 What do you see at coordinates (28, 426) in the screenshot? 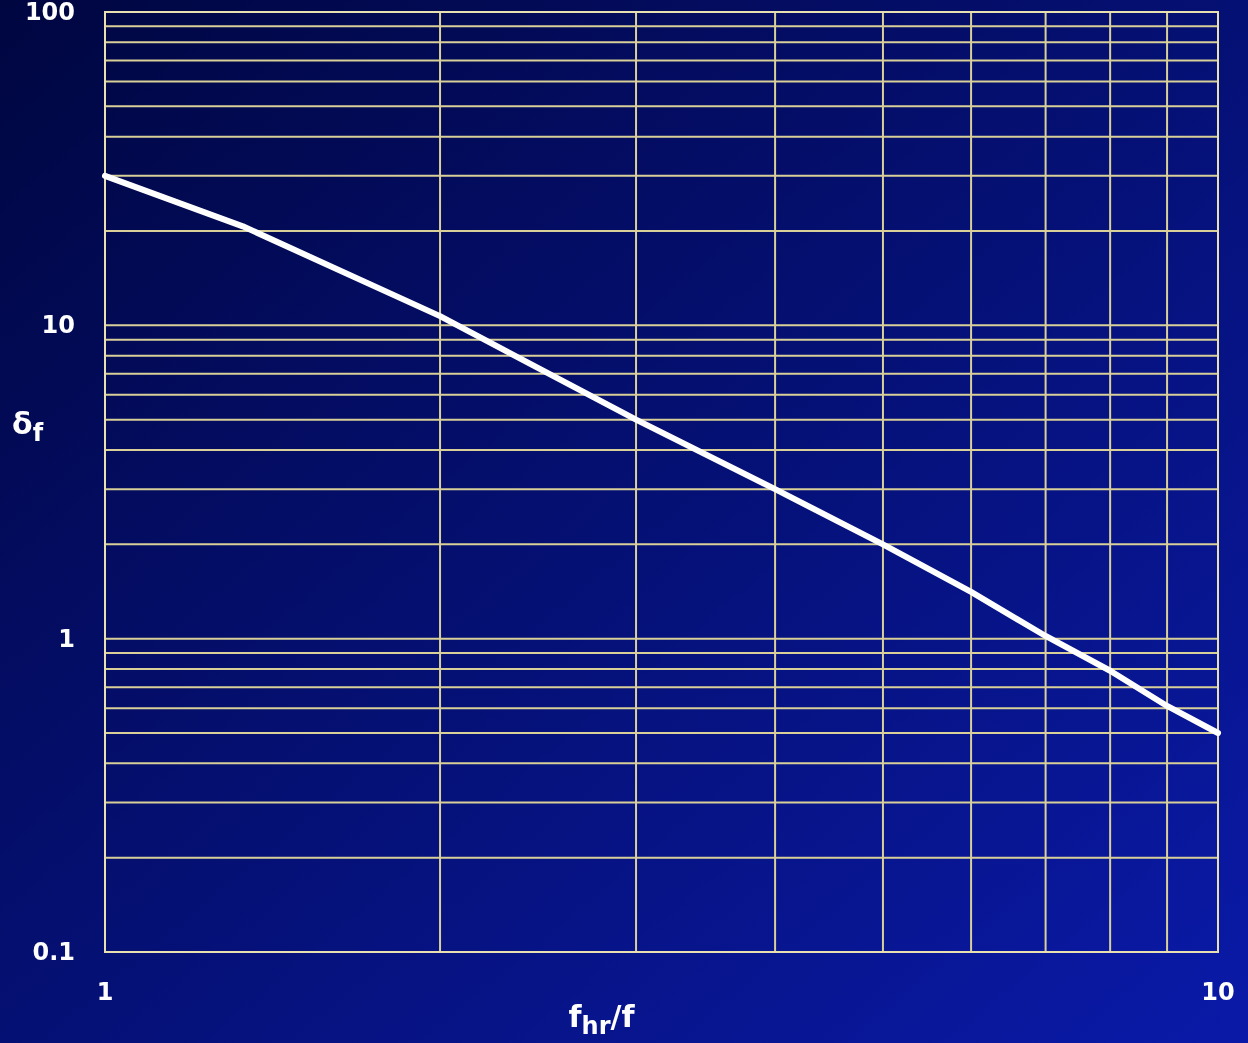
I see `y-axis-title: δ$_{f}$` at bounding box center [28, 426].